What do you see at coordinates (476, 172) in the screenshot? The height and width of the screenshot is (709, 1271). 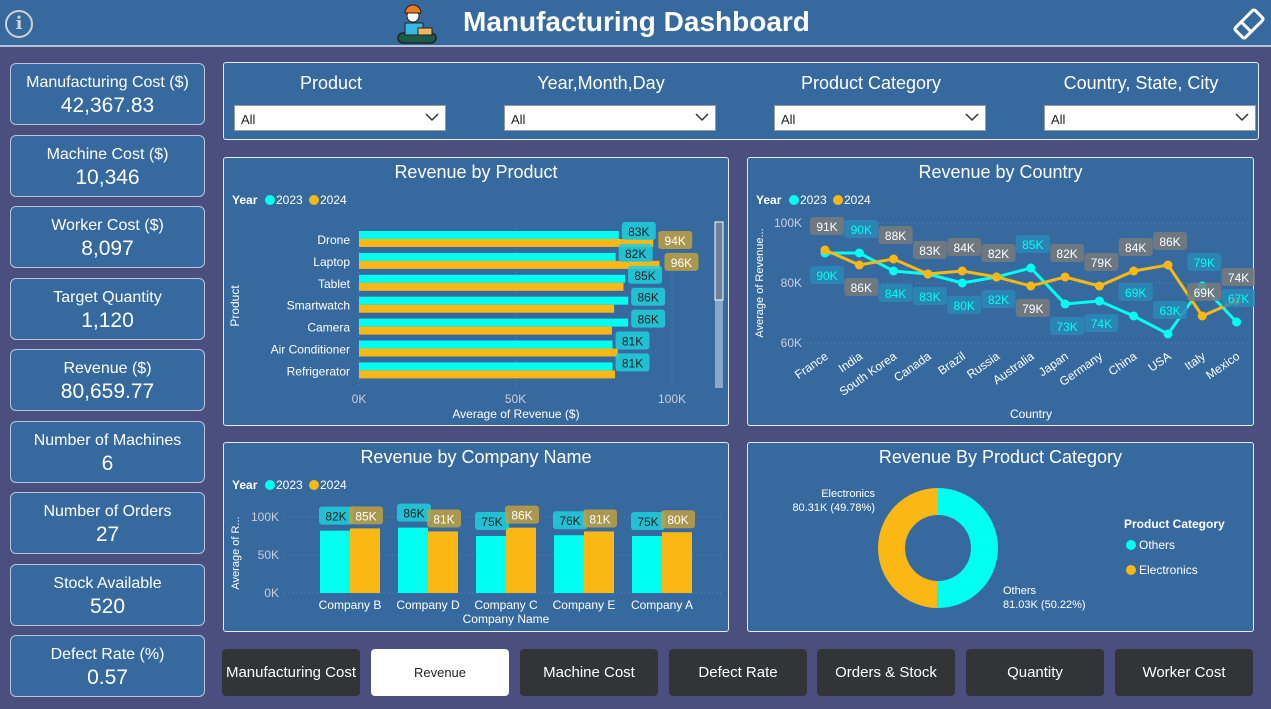 I see `chart-title: Revenue by Product` at bounding box center [476, 172].